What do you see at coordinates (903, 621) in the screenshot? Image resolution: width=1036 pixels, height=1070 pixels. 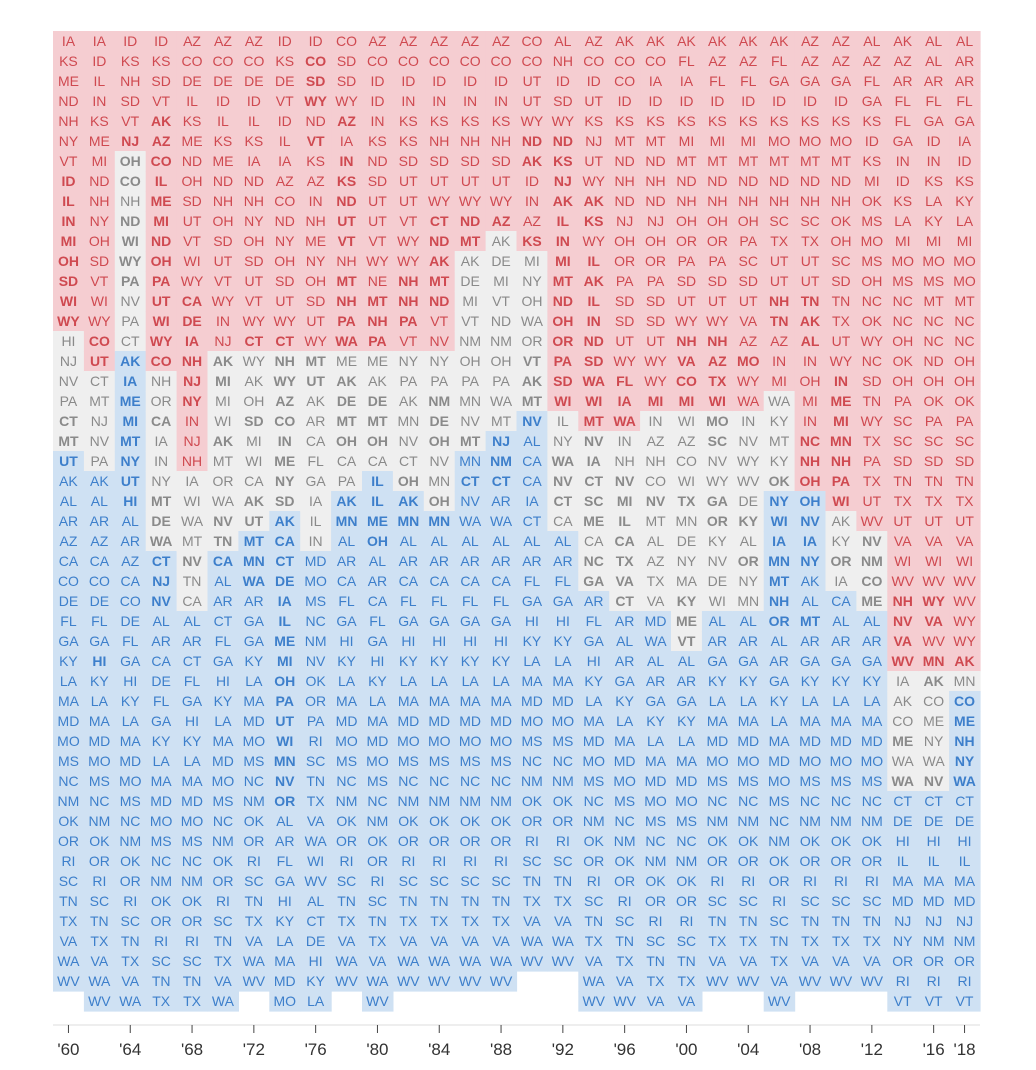 I see `state-label: NV` at bounding box center [903, 621].